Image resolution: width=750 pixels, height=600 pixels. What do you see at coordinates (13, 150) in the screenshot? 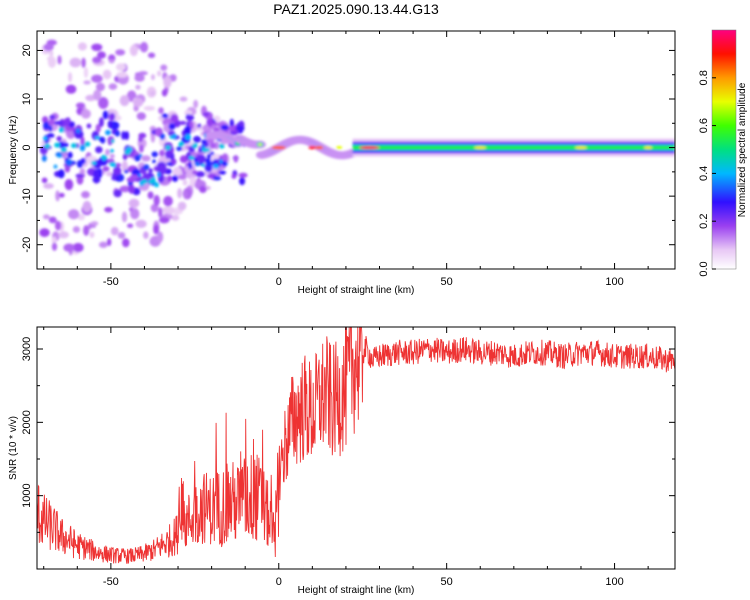
I see `heatmap-y-axis-label: Frequency (Hz)` at bounding box center [13, 150].